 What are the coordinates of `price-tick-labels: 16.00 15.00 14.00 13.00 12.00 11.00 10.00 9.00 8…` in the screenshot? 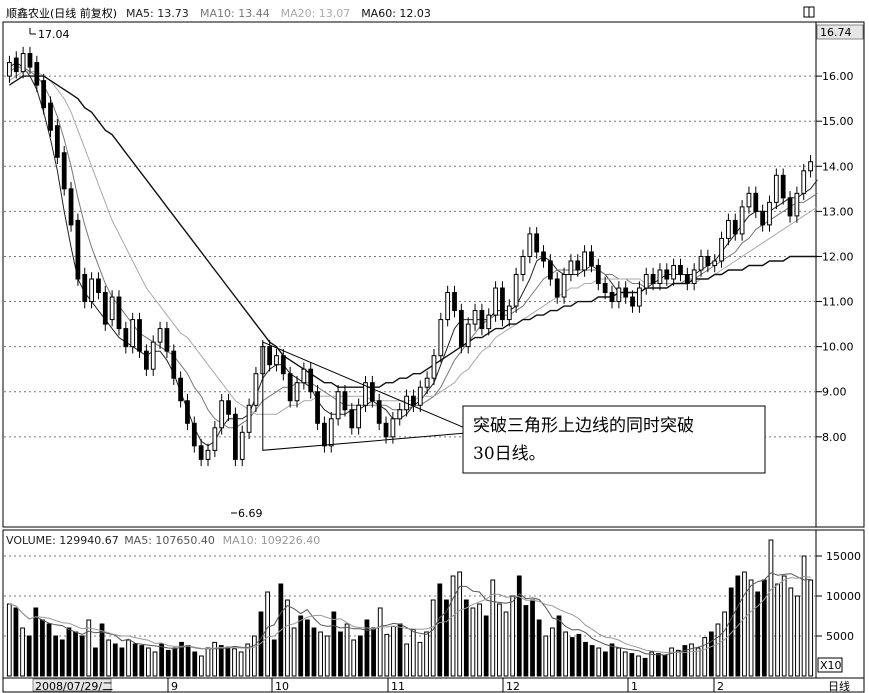 It's located at (835, 257).